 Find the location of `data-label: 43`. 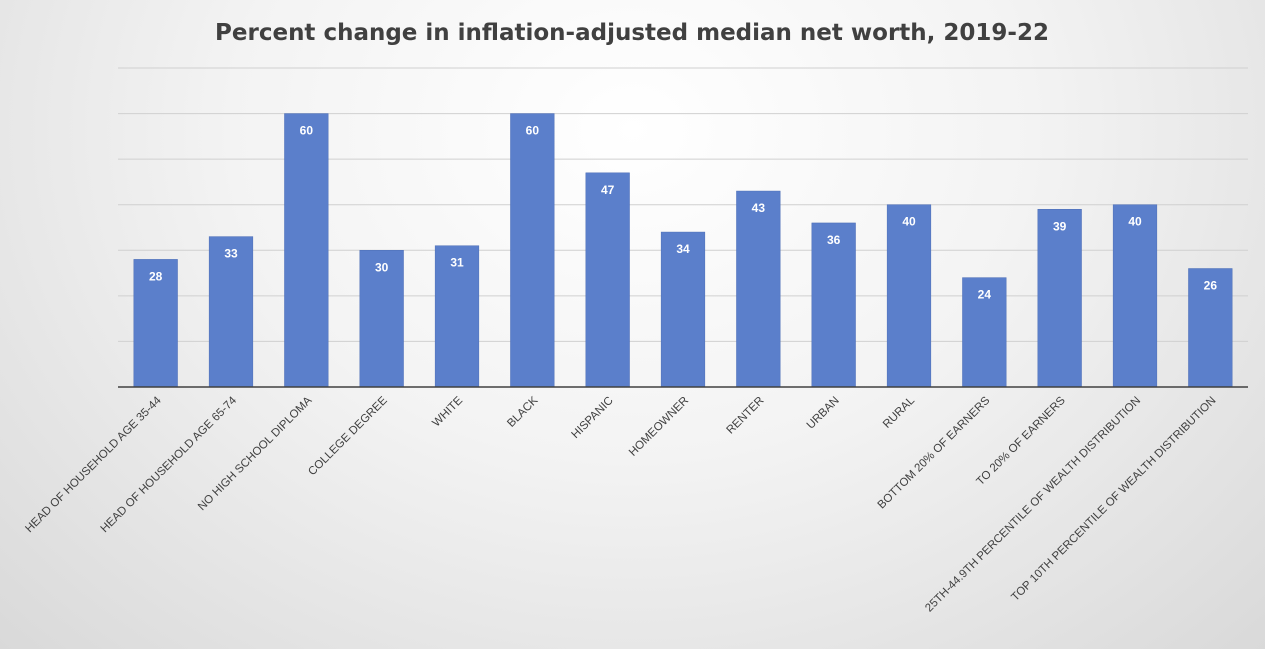

data-label: 43 is located at coordinates (759, 208).